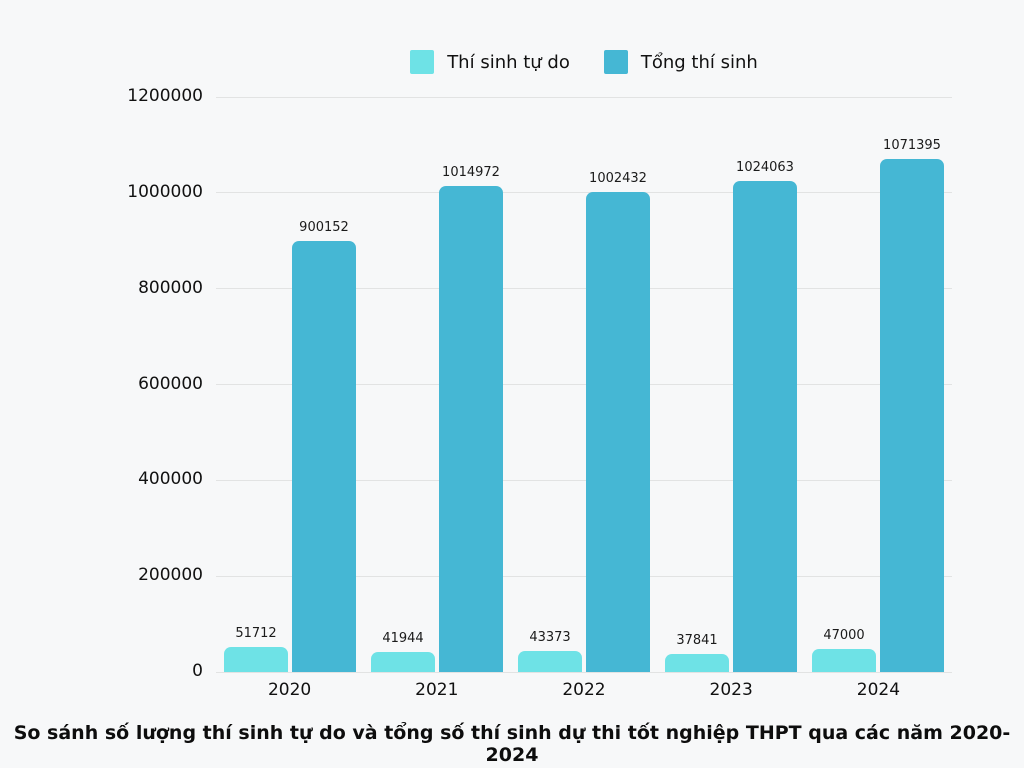 This screenshot has height=768, width=1024. What do you see at coordinates (584, 690) in the screenshot?
I see `x-tick-label-2022: 2022` at bounding box center [584, 690].